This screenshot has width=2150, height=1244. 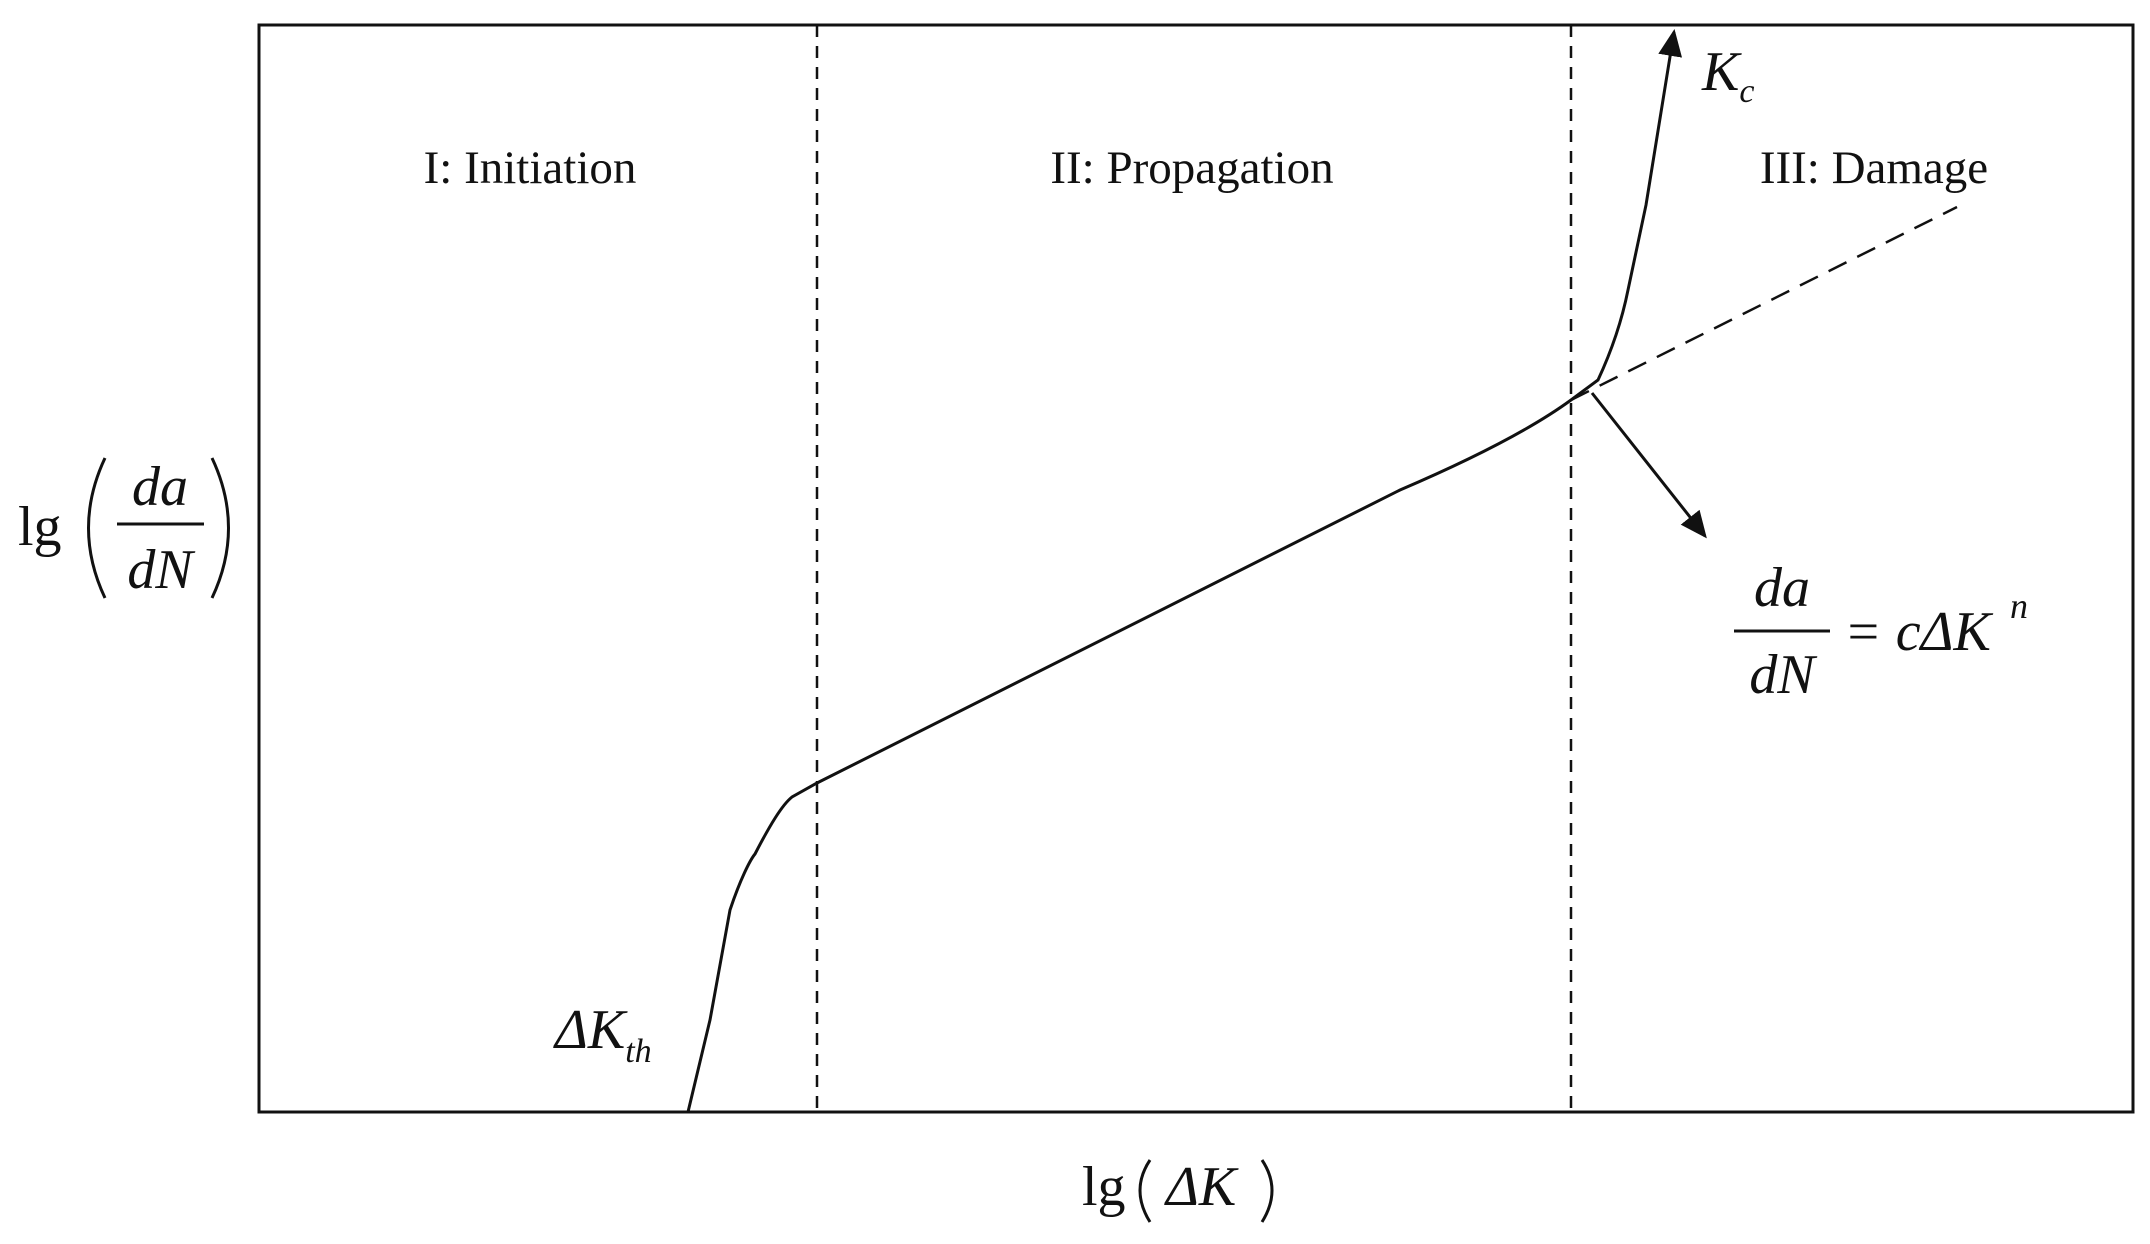 What do you see at coordinates (40, 527) in the screenshot?
I see `y-axis-function: lg` at bounding box center [40, 527].